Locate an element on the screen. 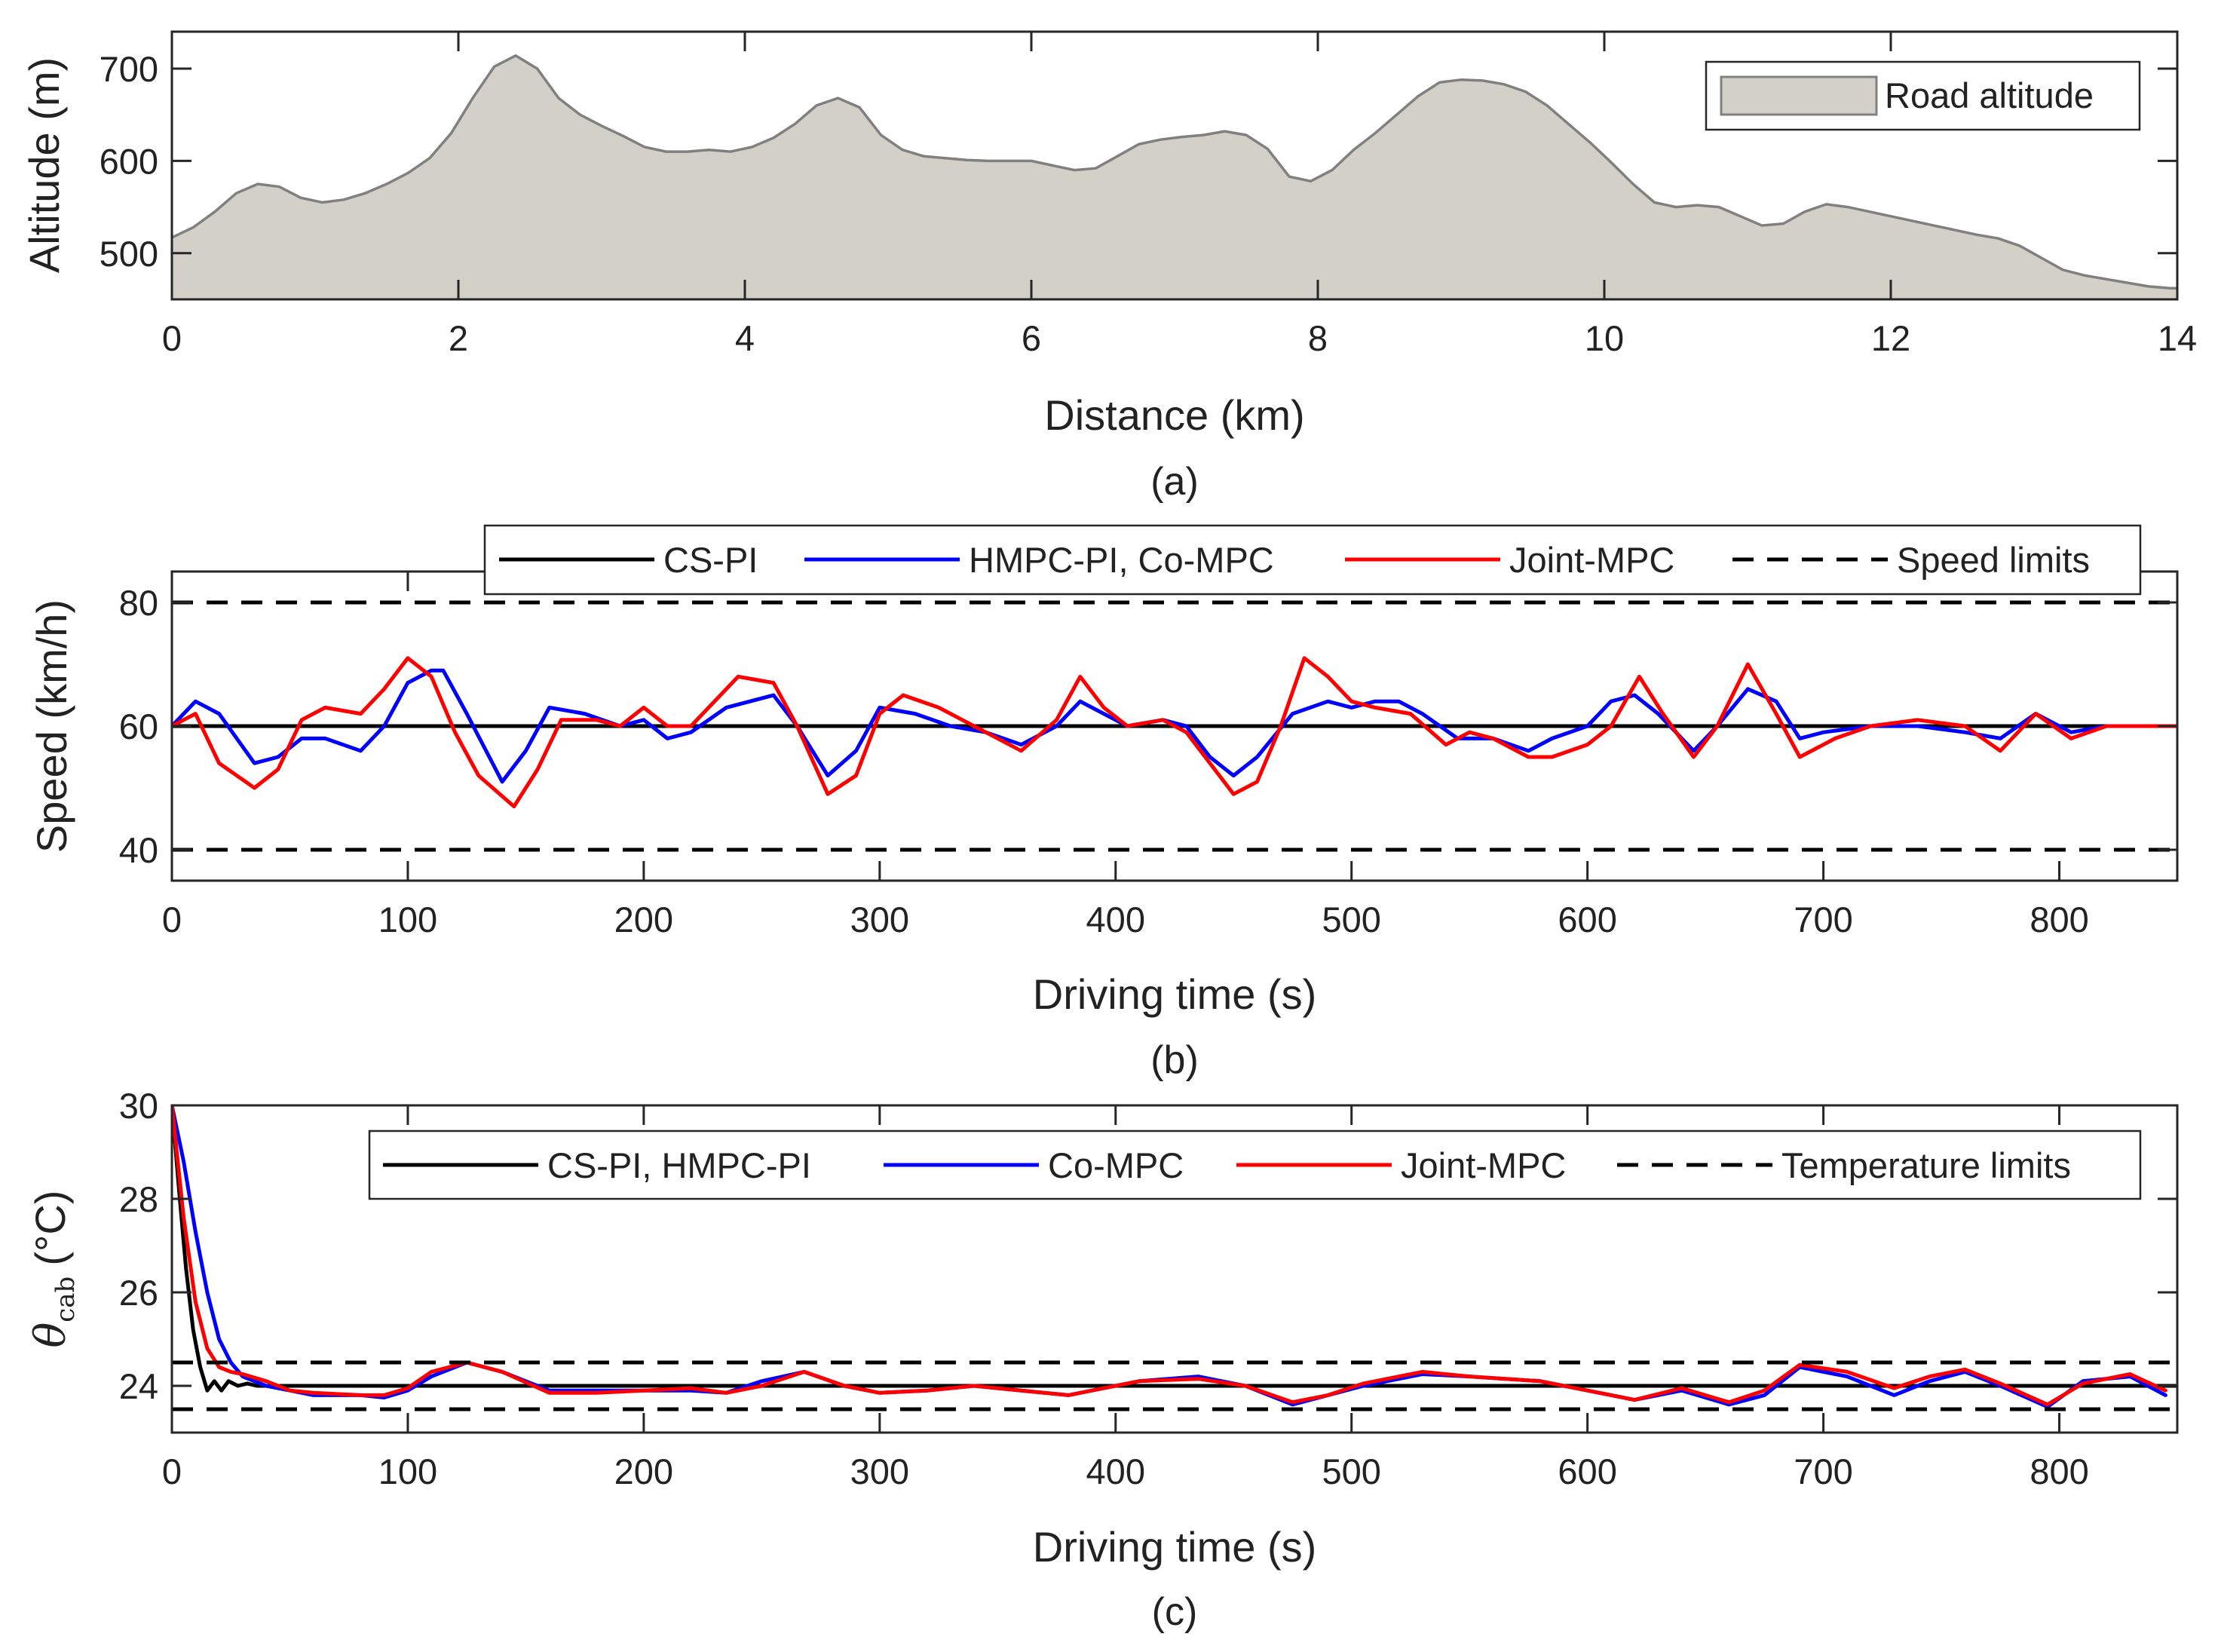 Image resolution: width=2221 pixels, height=1652 pixels. x-tick-label-8: 8 is located at coordinates (1318, 338).